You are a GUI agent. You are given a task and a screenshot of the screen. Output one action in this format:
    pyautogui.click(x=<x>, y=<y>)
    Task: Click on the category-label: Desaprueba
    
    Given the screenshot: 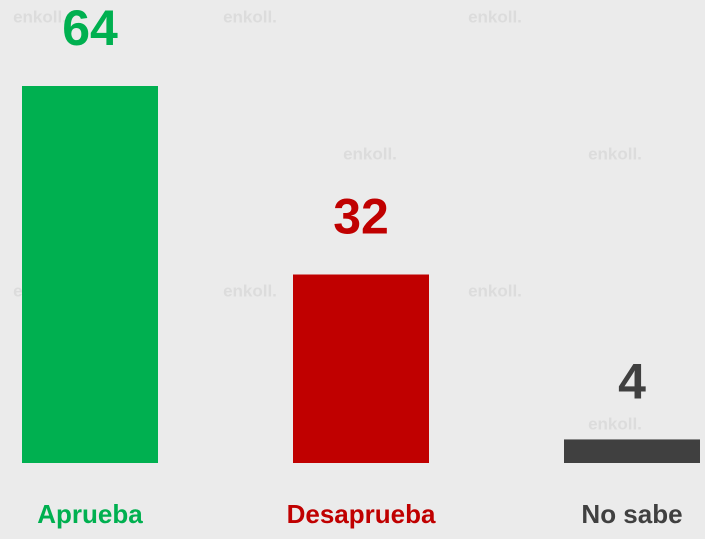 What is the action you would take?
    pyautogui.click(x=361, y=514)
    